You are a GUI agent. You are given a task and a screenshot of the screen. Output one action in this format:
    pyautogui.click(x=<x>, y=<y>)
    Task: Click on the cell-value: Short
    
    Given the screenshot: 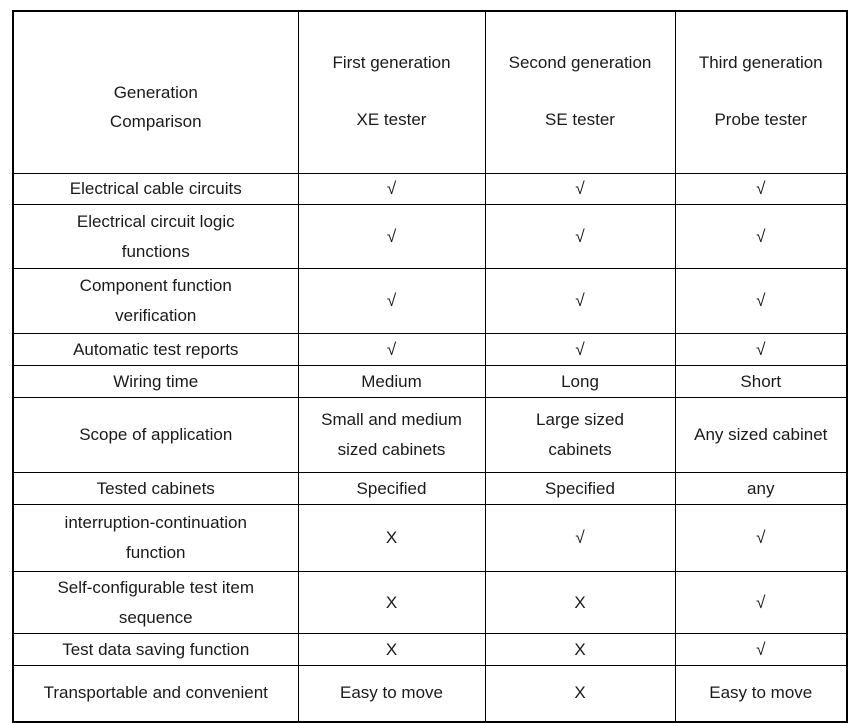 What is the action you would take?
    pyautogui.click(x=761, y=381)
    